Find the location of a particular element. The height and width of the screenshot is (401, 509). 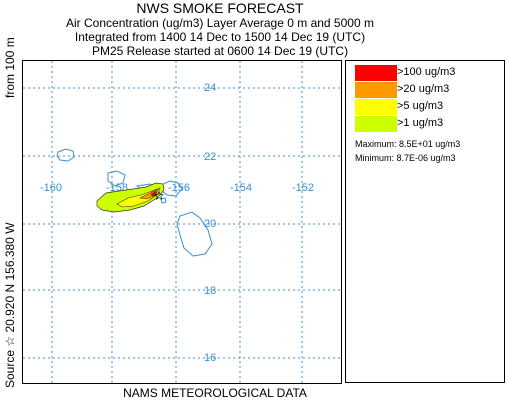

lon-label-160: -160 is located at coordinates (51, 188).